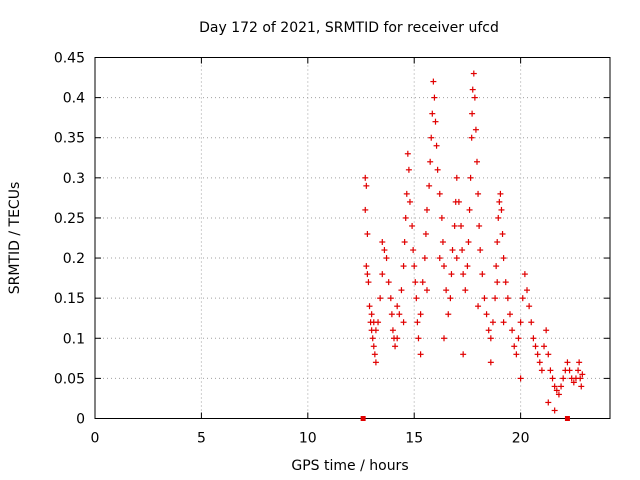 This screenshot has width=640, height=480. I want to click on y-tick-label: 0.15, so click(69, 299).